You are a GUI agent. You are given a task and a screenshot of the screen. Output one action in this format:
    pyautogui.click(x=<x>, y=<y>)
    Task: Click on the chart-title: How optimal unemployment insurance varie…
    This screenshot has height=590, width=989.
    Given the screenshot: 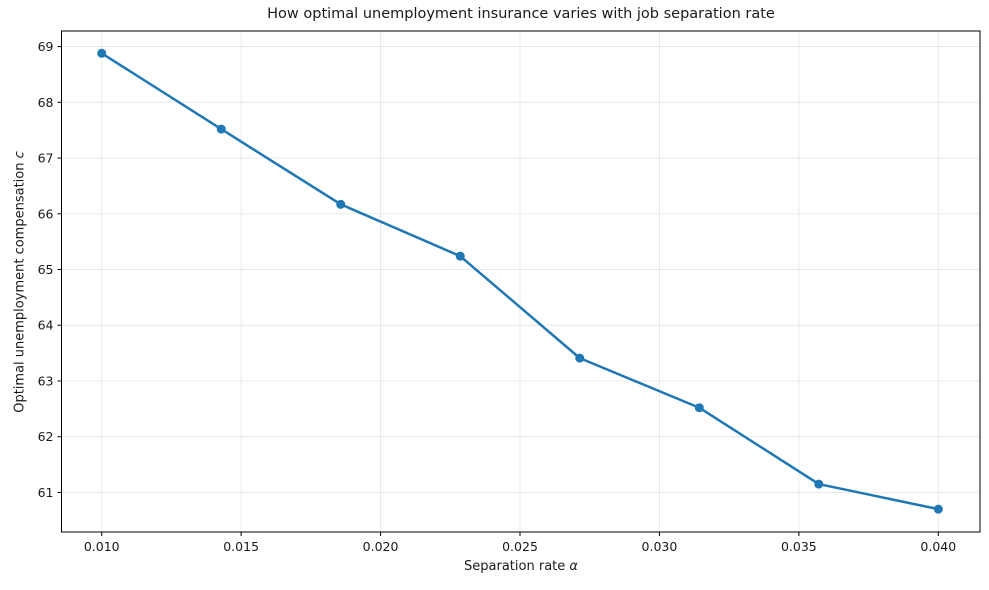 What is the action you would take?
    pyautogui.click(x=521, y=14)
    